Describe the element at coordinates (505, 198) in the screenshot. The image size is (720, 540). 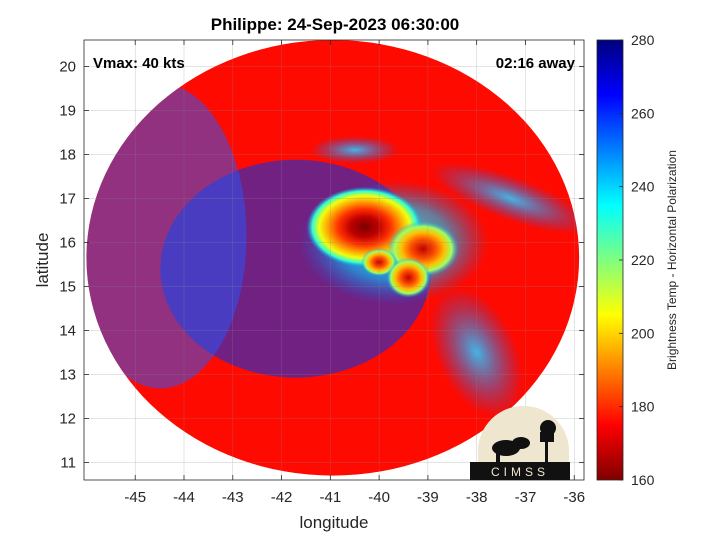
I see `cloud-band-northeast` at that location.